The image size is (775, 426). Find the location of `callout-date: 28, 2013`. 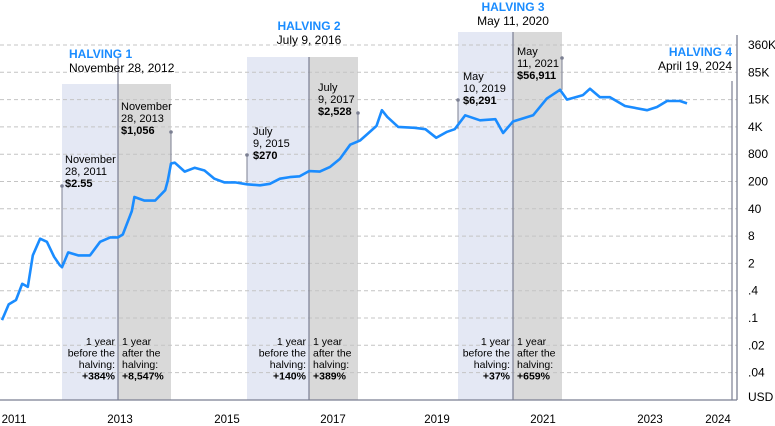

callout-date: 28, 2013 is located at coordinates (142, 119).